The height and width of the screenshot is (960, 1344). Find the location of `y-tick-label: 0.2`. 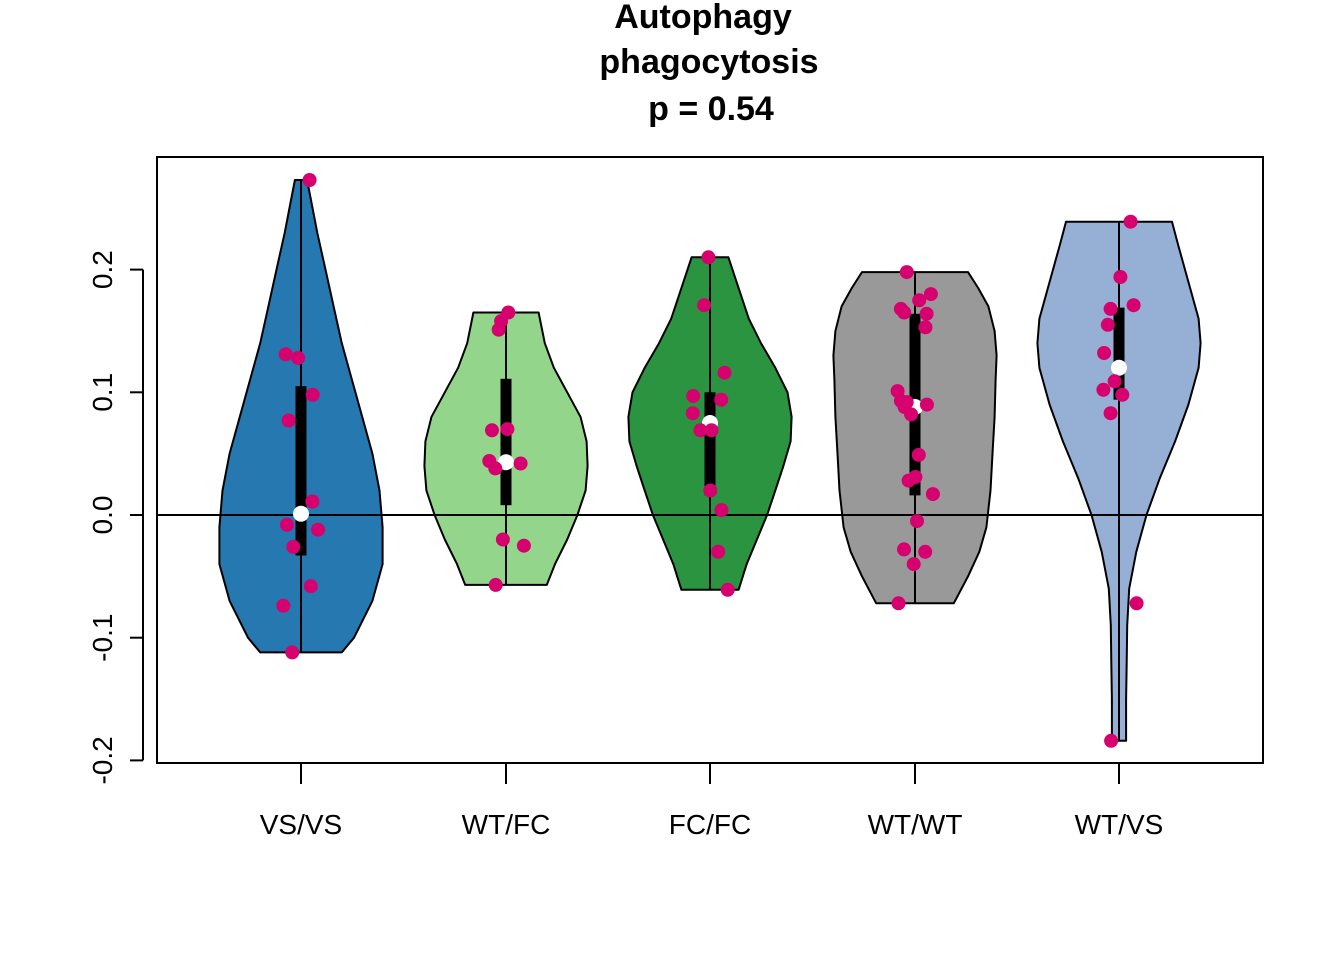

y-tick-label: 0.2 is located at coordinates (102, 269).